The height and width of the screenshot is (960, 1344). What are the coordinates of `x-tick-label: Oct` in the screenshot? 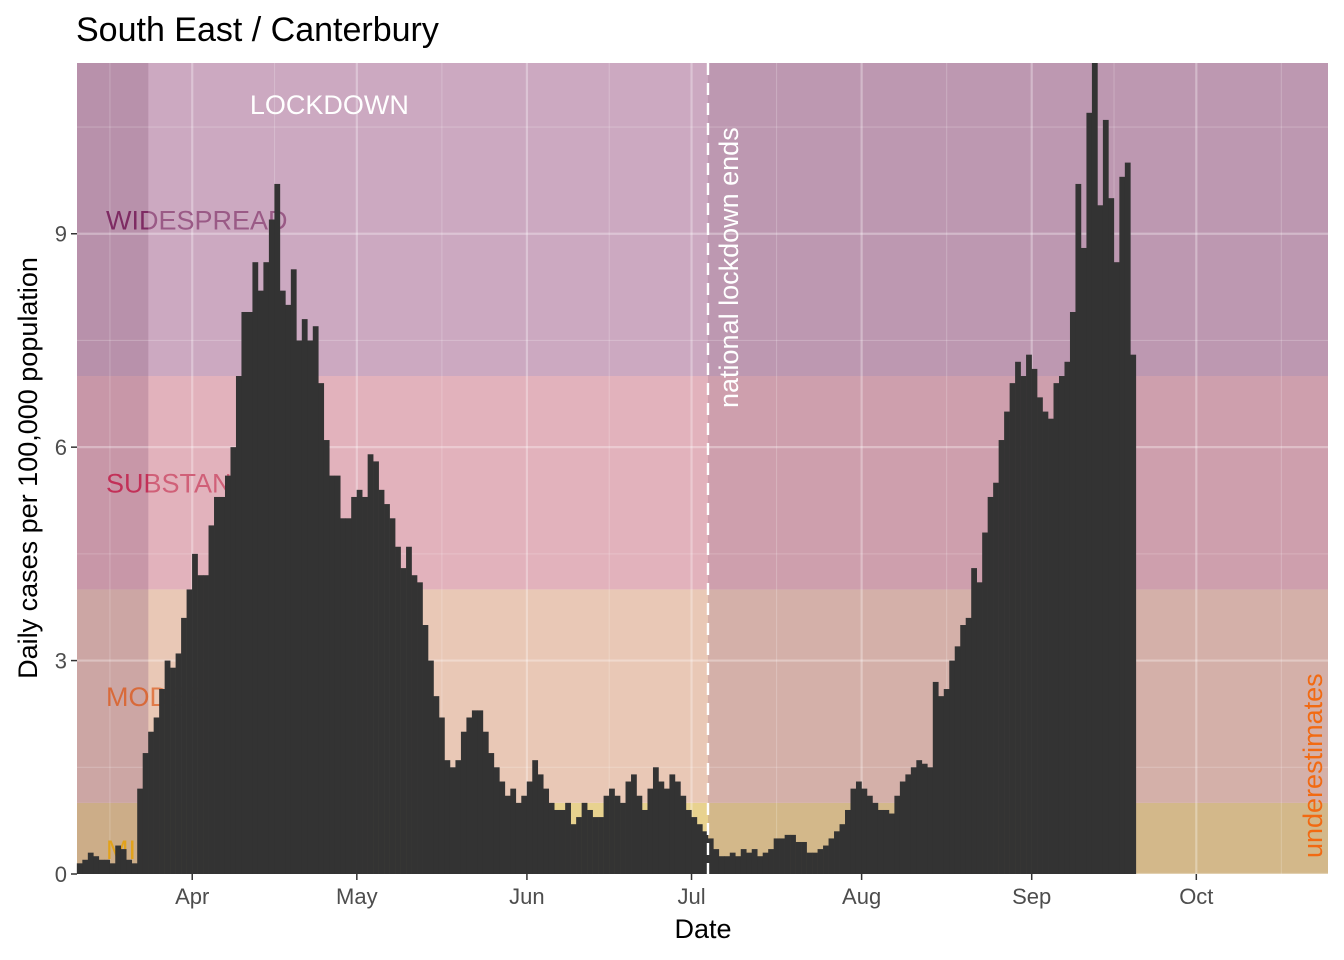 It's located at (1196, 896).